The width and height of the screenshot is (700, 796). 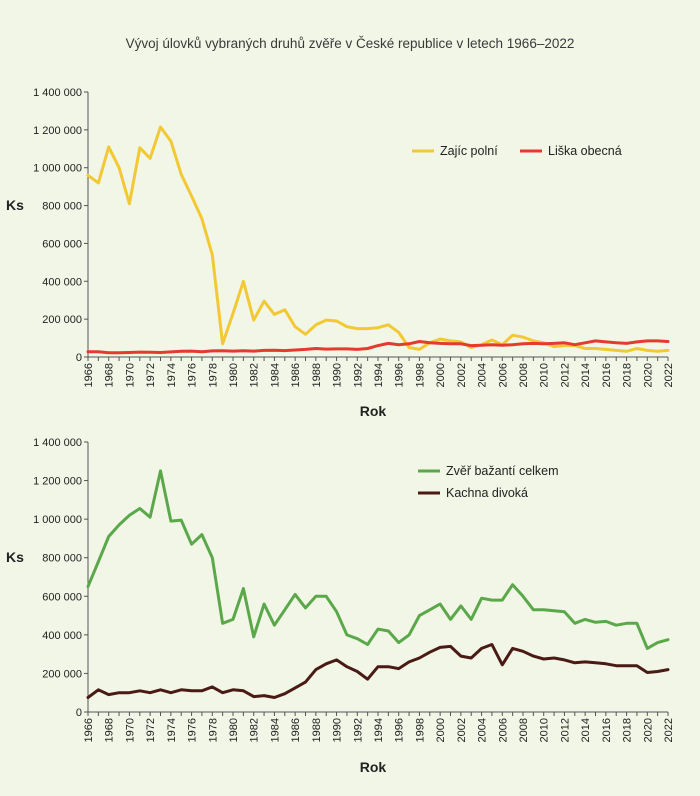 What do you see at coordinates (469, 151) in the screenshot?
I see `legend-label-zajic-polni: Zajíc polní` at bounding box center [469, 151].